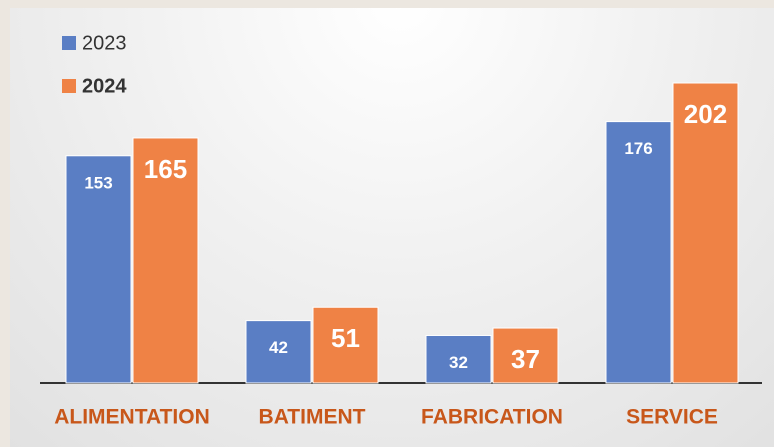 This screenshot has height=447, width=774. Describe the element at coordinates (104, 43) in the screenshot. I see `legend-label: 2023` at that location.